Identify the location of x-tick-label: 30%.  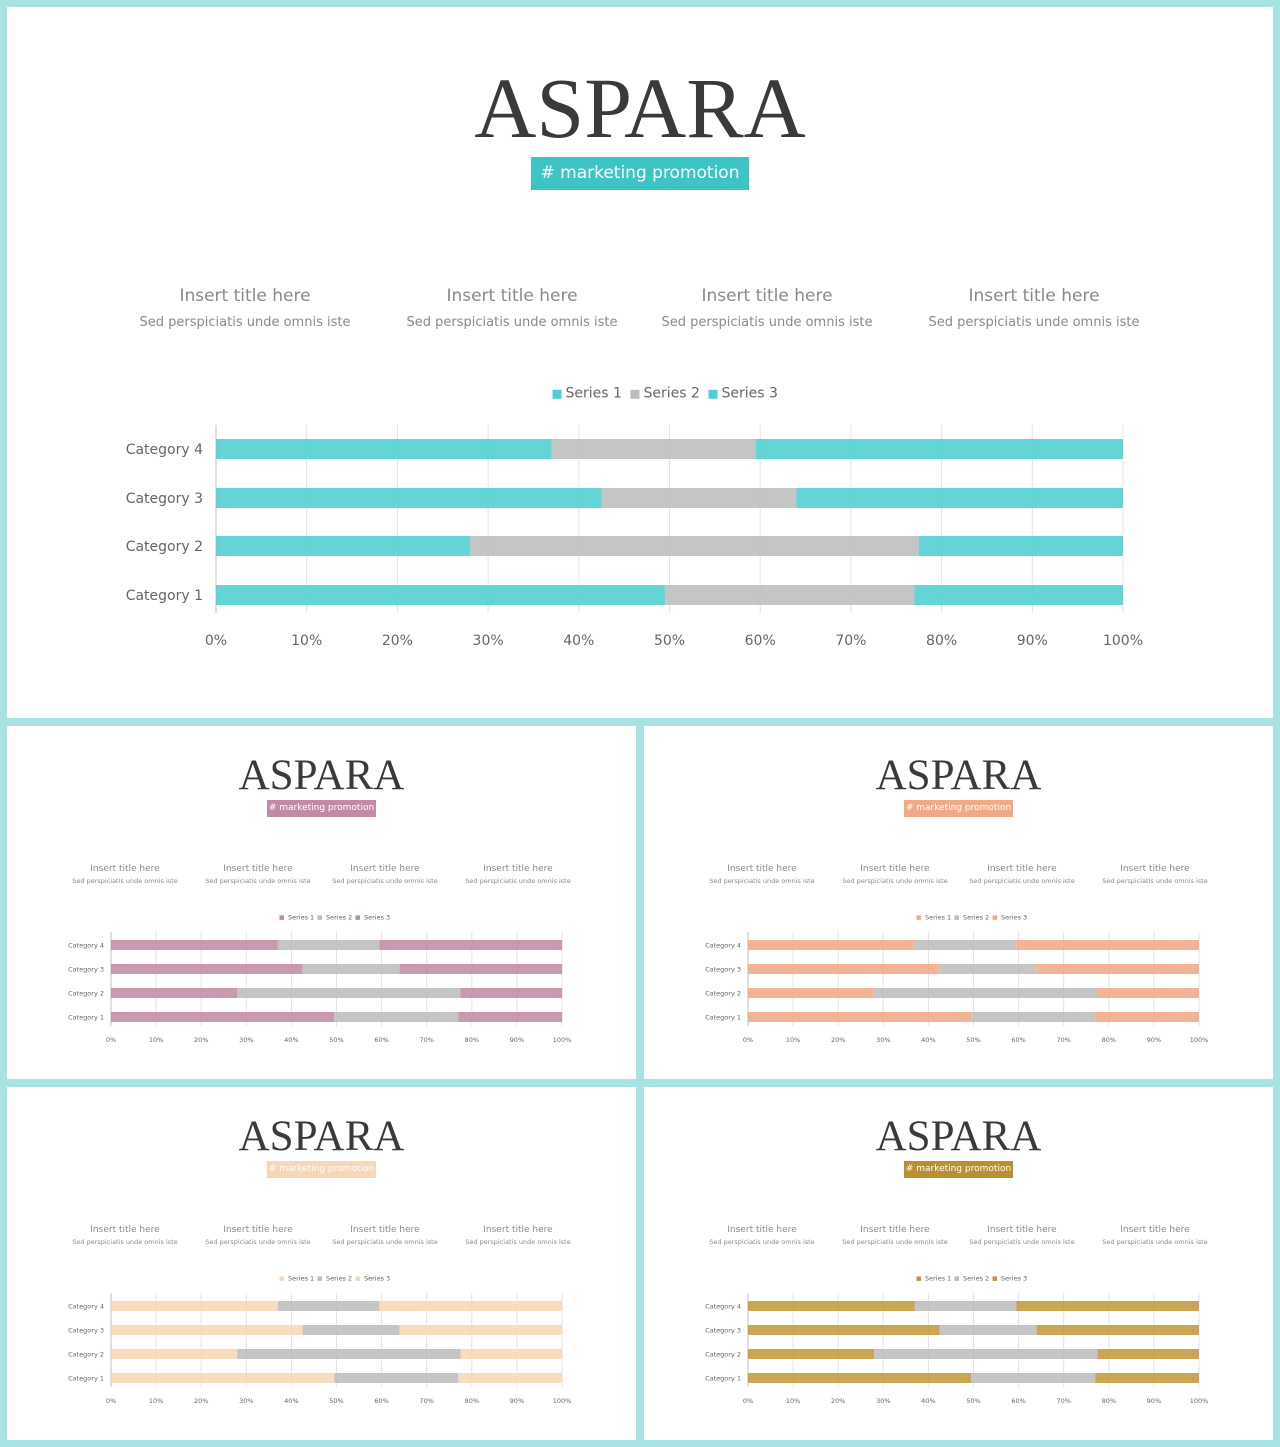
(883, 1040).